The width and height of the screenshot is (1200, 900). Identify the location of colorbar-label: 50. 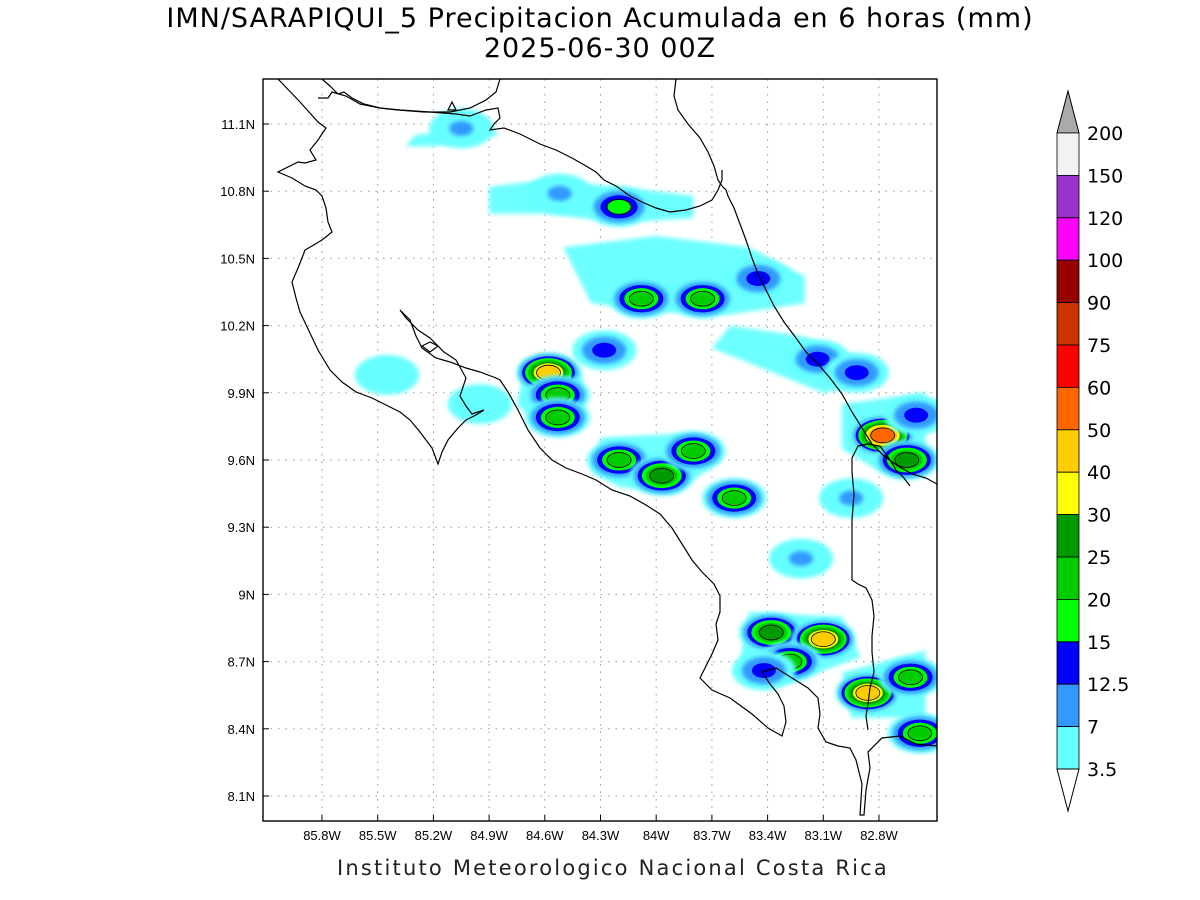
(1099, 431).